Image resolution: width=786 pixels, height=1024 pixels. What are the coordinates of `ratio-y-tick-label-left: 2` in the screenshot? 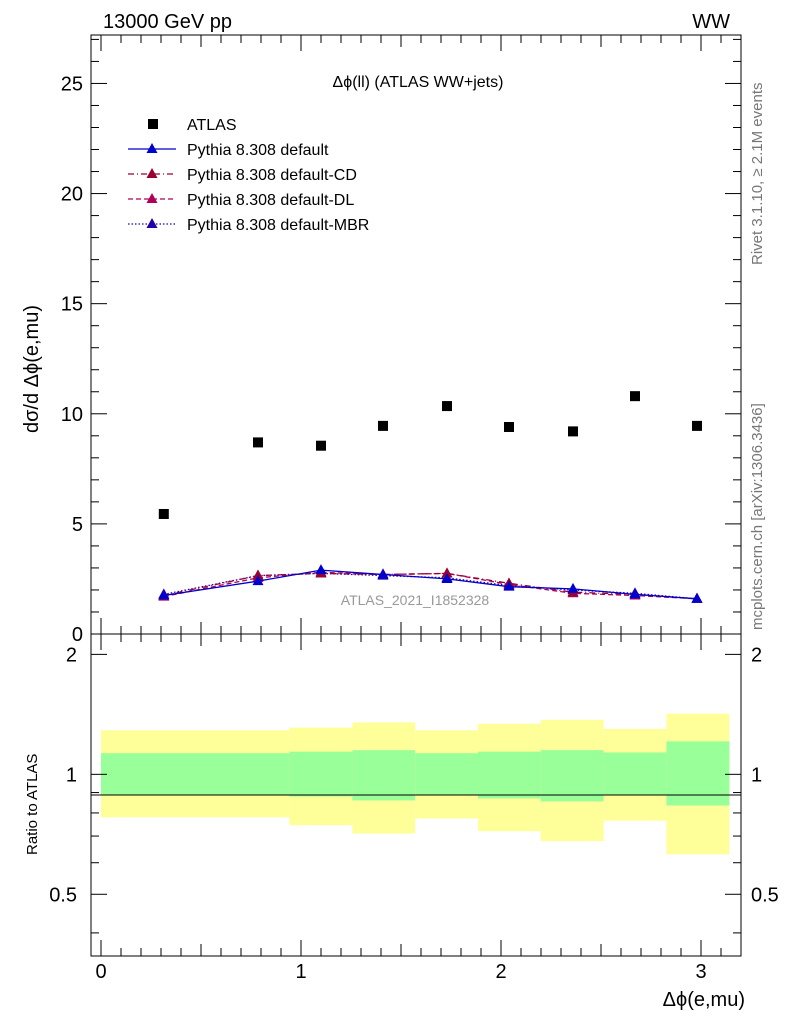 It's located at (71, 655).